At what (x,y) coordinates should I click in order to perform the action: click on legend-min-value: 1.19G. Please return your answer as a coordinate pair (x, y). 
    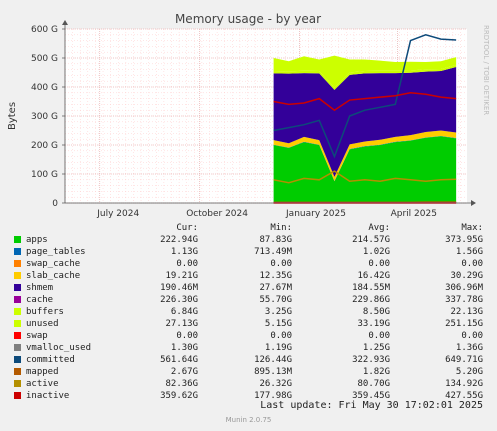
    Looking at the image, I should click on (278, 348).